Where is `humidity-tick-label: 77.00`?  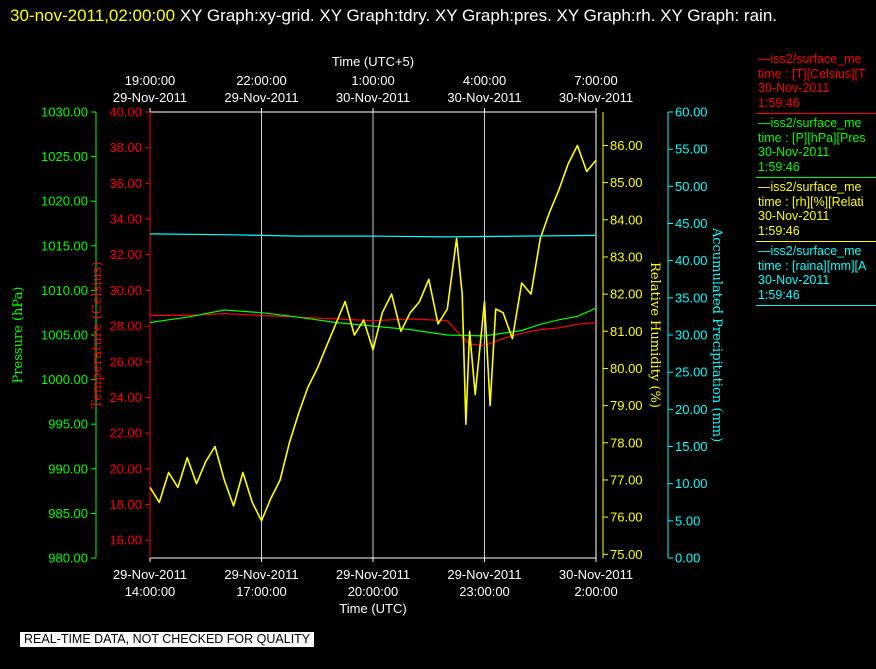
humidity-tick-label: 77.00 is located at coordinates (626, 479).